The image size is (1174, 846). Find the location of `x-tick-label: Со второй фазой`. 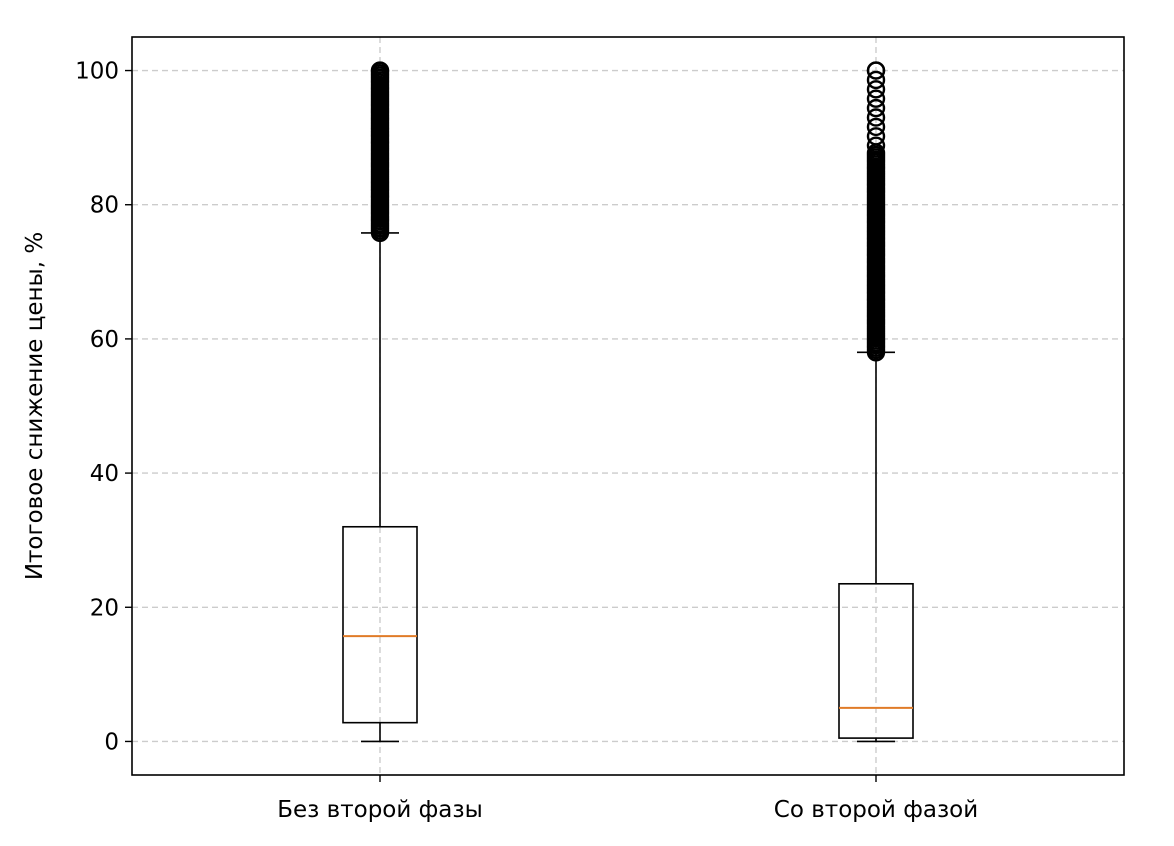

x-tick-label: Со второй фазой is located at coordinates (876, 810).